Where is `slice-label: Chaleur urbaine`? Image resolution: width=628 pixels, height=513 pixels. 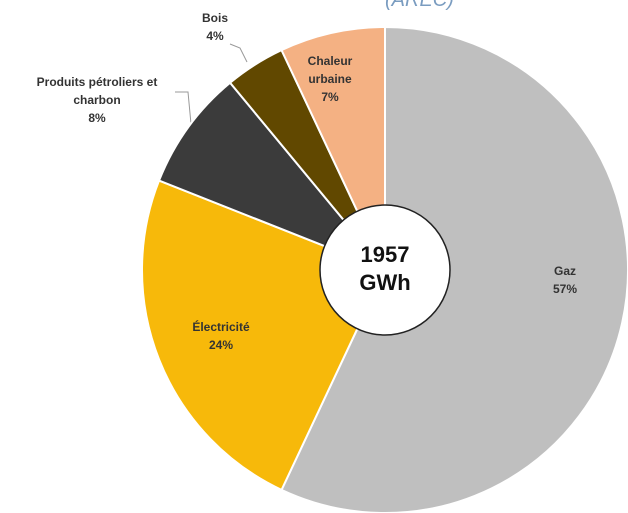 slice-label: Chaleur urbaine is located at coordinates (330, 70).